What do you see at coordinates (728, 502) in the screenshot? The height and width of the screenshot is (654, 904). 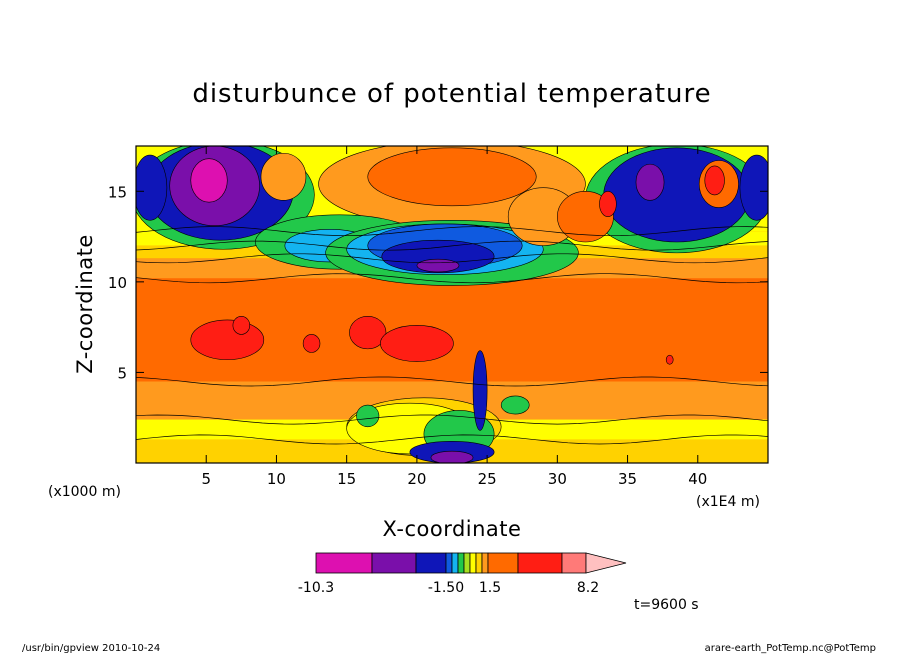 I see `x-axis-unit: (x1E4 m)` at bounding box center [728, 502].